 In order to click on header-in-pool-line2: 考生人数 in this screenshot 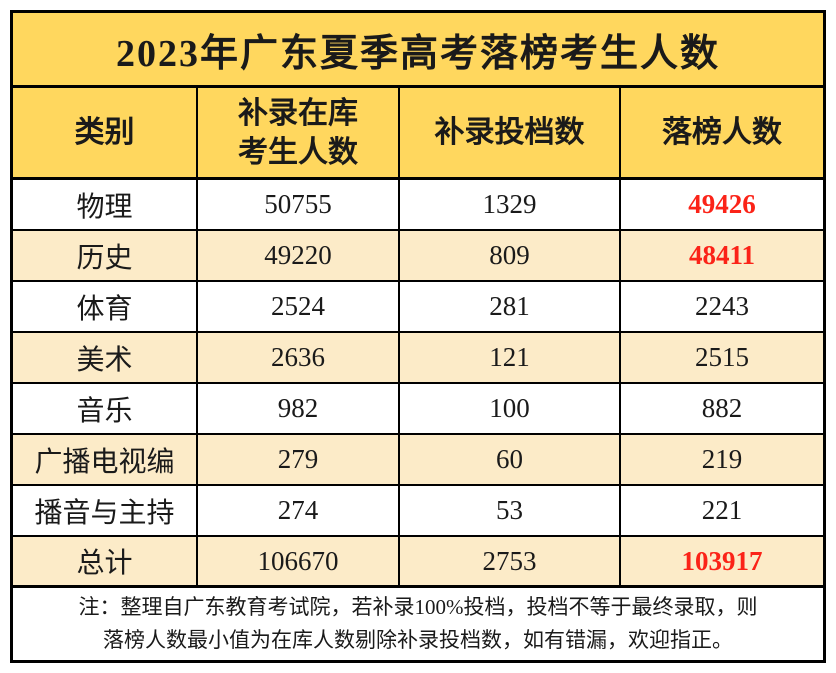, I will do `click(298, 152)`.